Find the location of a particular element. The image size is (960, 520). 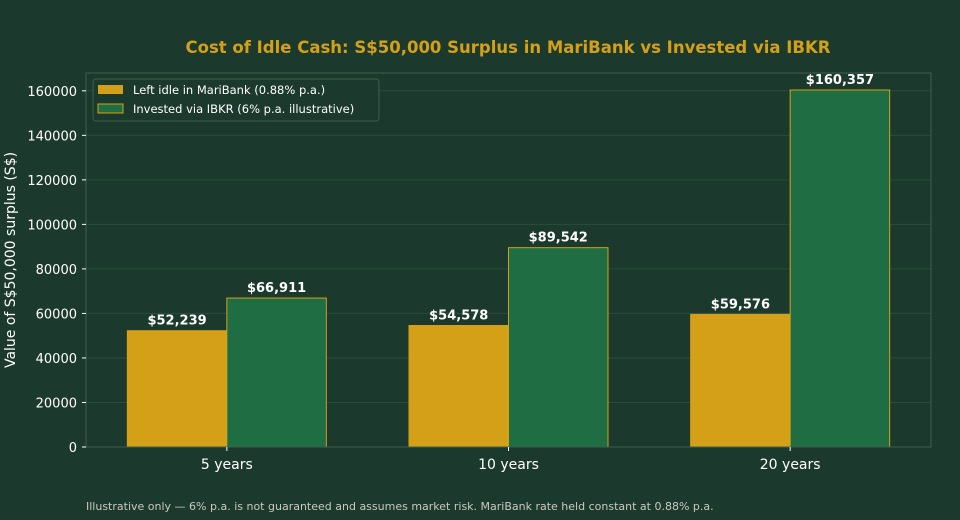

legend-swatch-mari is located at coordinates (110, 89).